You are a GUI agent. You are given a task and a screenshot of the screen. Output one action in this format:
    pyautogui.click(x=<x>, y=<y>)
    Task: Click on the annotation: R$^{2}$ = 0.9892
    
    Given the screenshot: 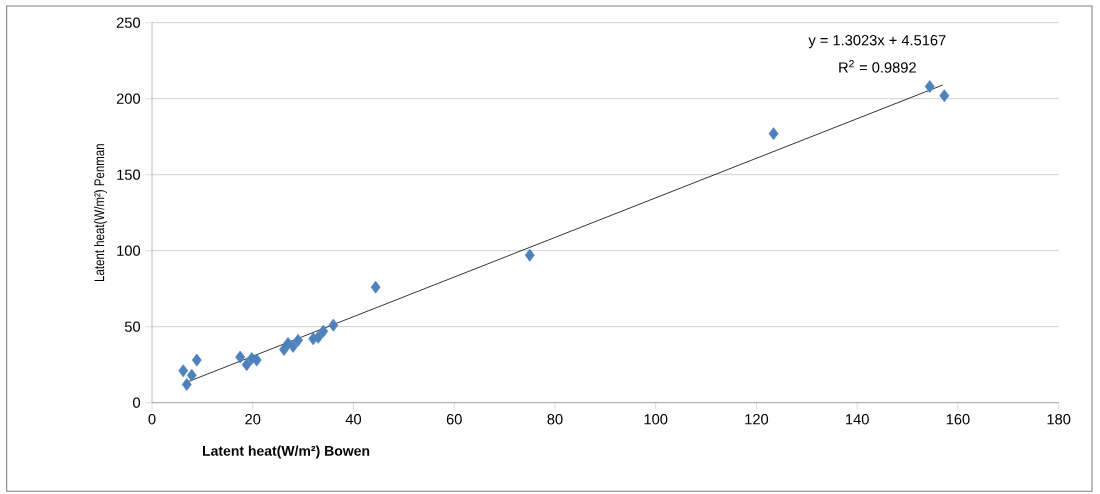 What is the action you would take?
    pyautogui.click(x=877, y=66)
    